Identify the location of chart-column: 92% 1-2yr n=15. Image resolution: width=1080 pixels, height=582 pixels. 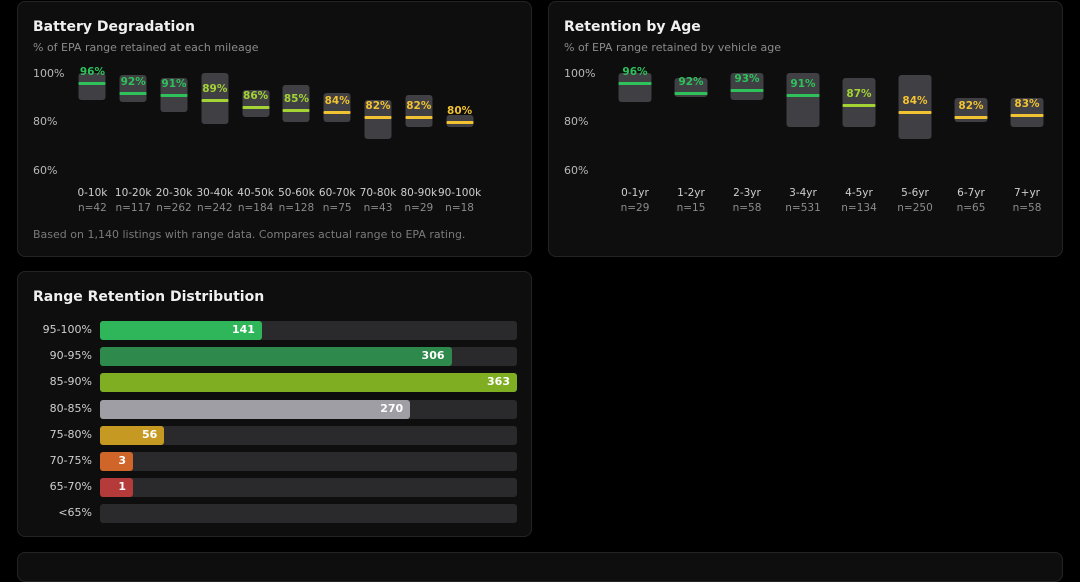
(691, 129).